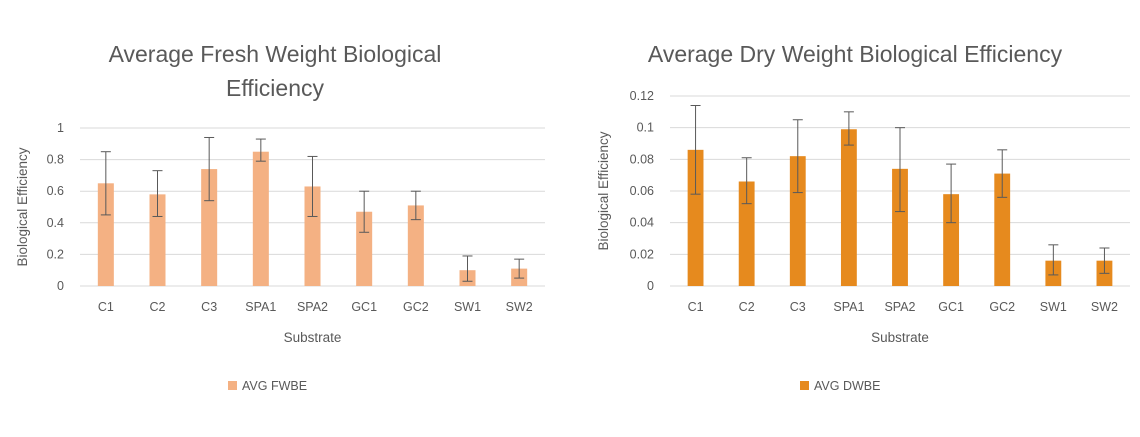  What do you see at coordinates (55, 223) in the screenshot?
I see `y-tick-label: 0.4` at bounding box center [55, 223].